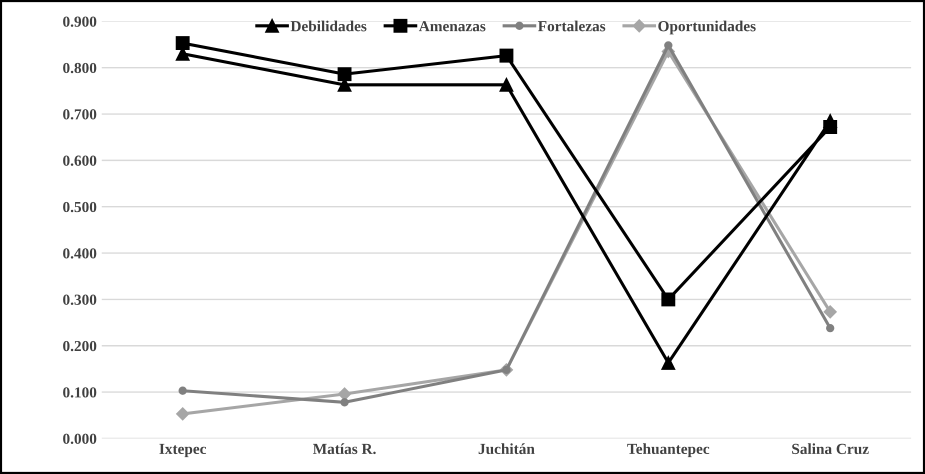 Image resolution: width=925 pixels, height=474 pixels. I want to click on x-tick-label: Ixtepec, so click(182, 451).